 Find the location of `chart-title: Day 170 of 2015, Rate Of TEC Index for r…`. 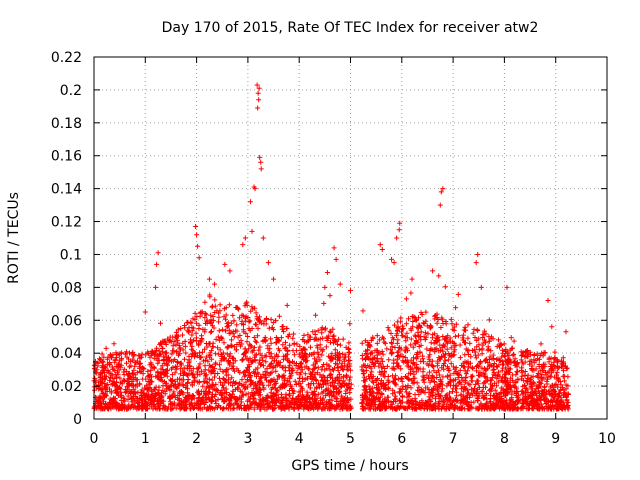

chart-title: Day 170 of 2015, Rate Of TEC Index for r… is located at coordinates (350, 28).